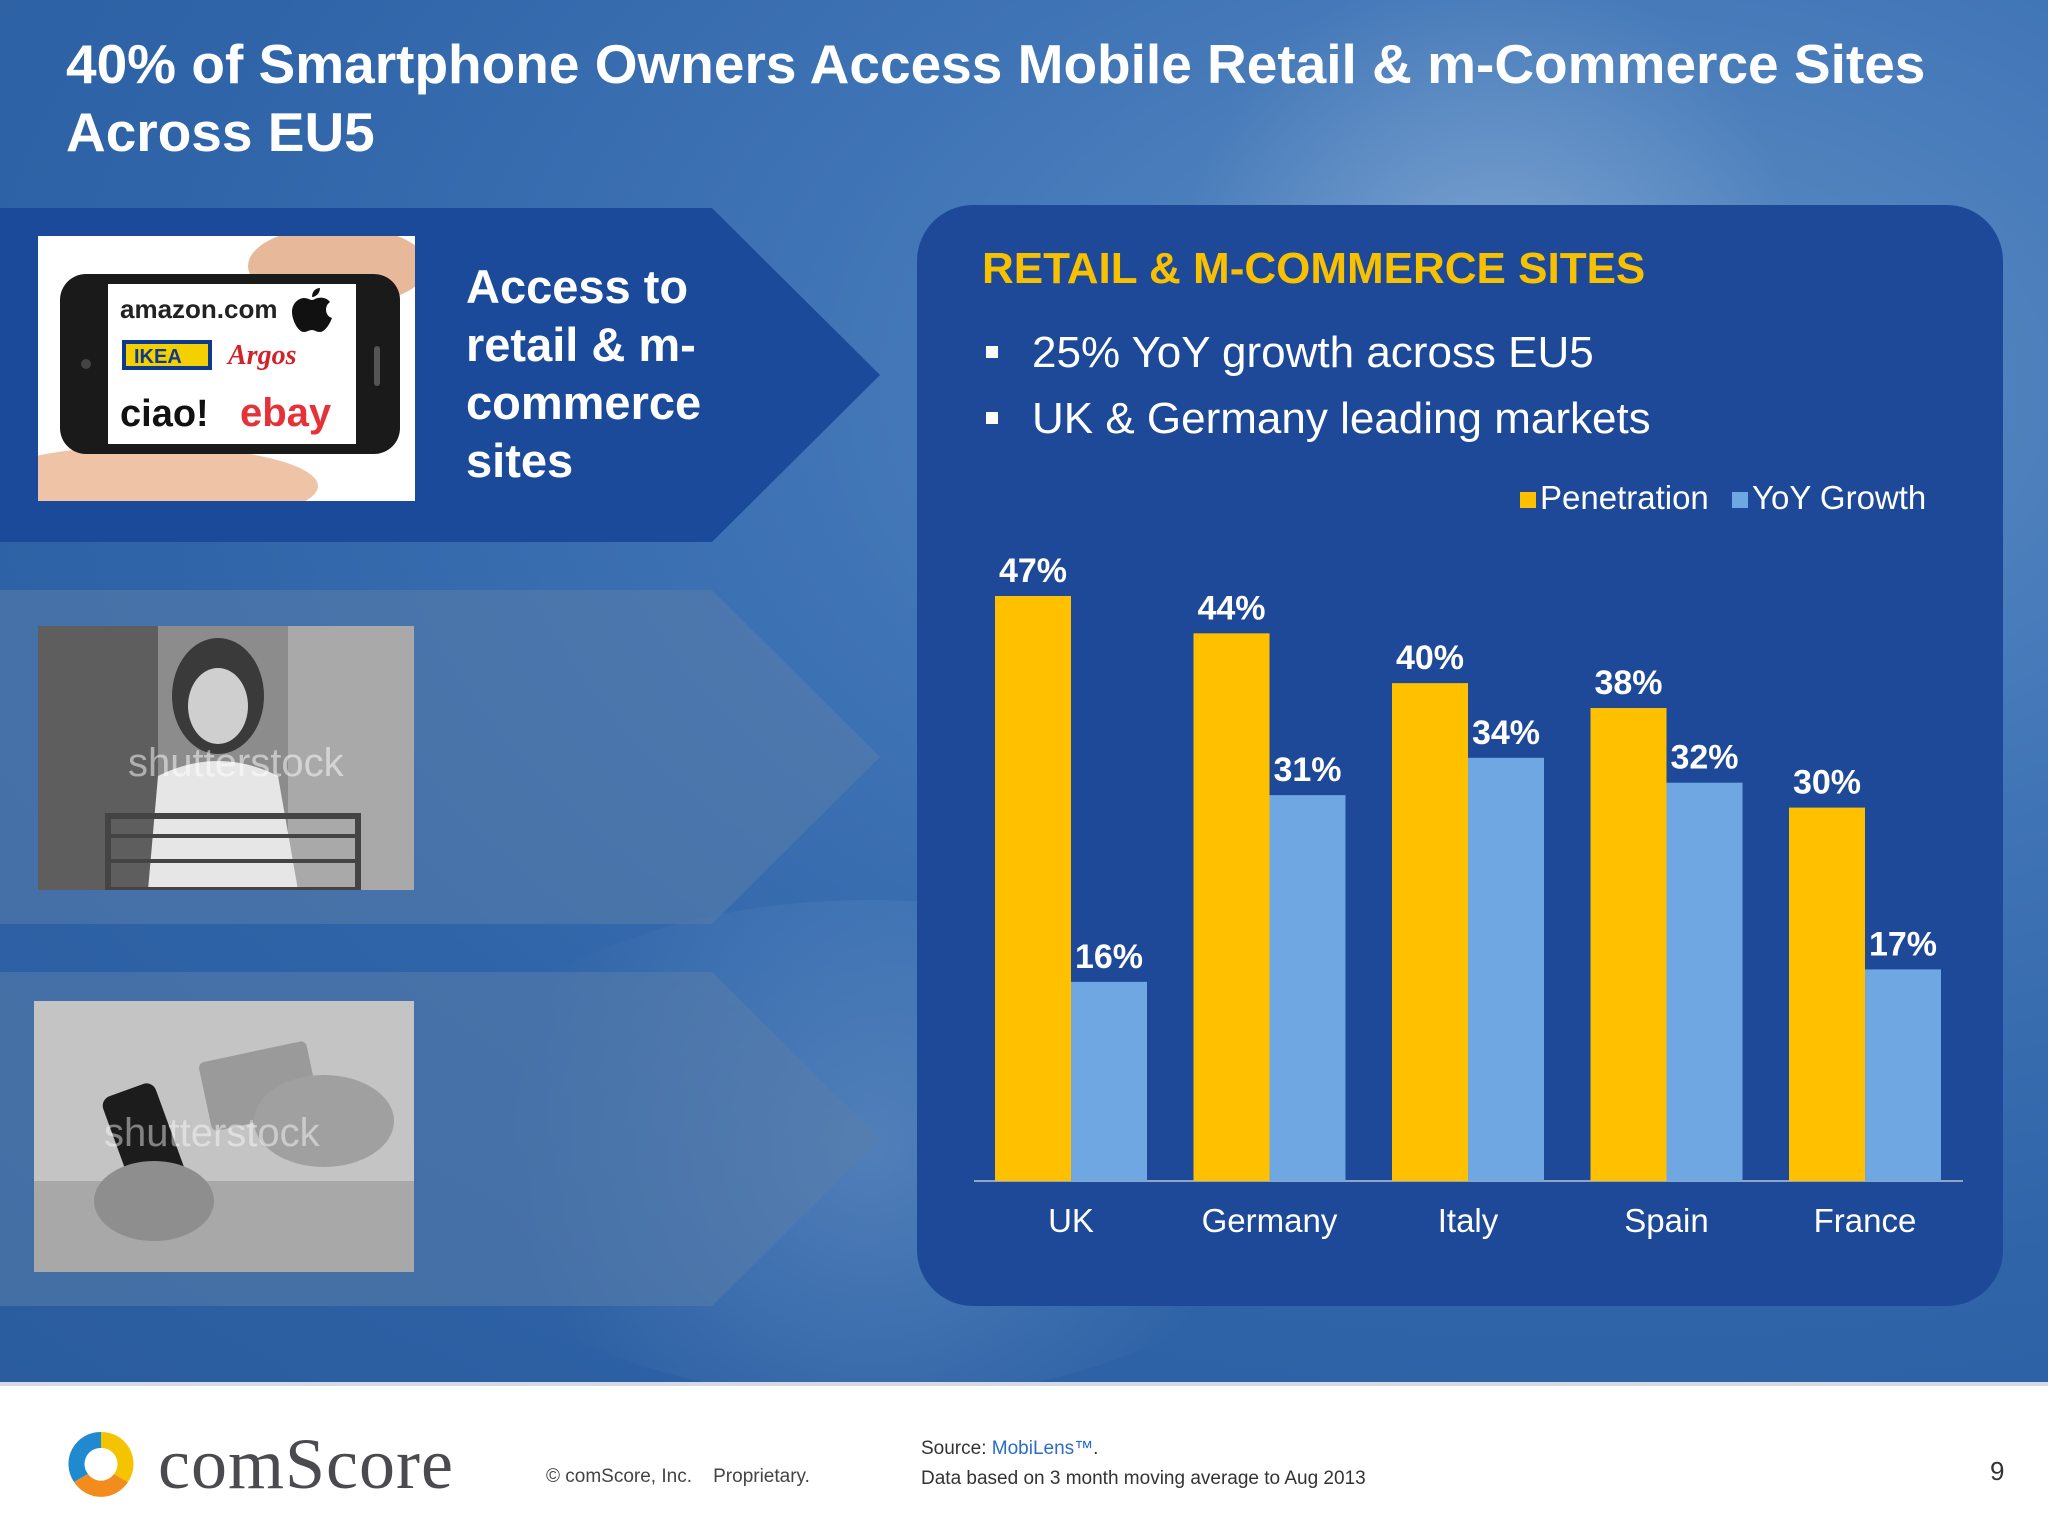 The height and width of the screenshot is (1536, 2048). I want to click on category-label: France, so click(1865, 1220).